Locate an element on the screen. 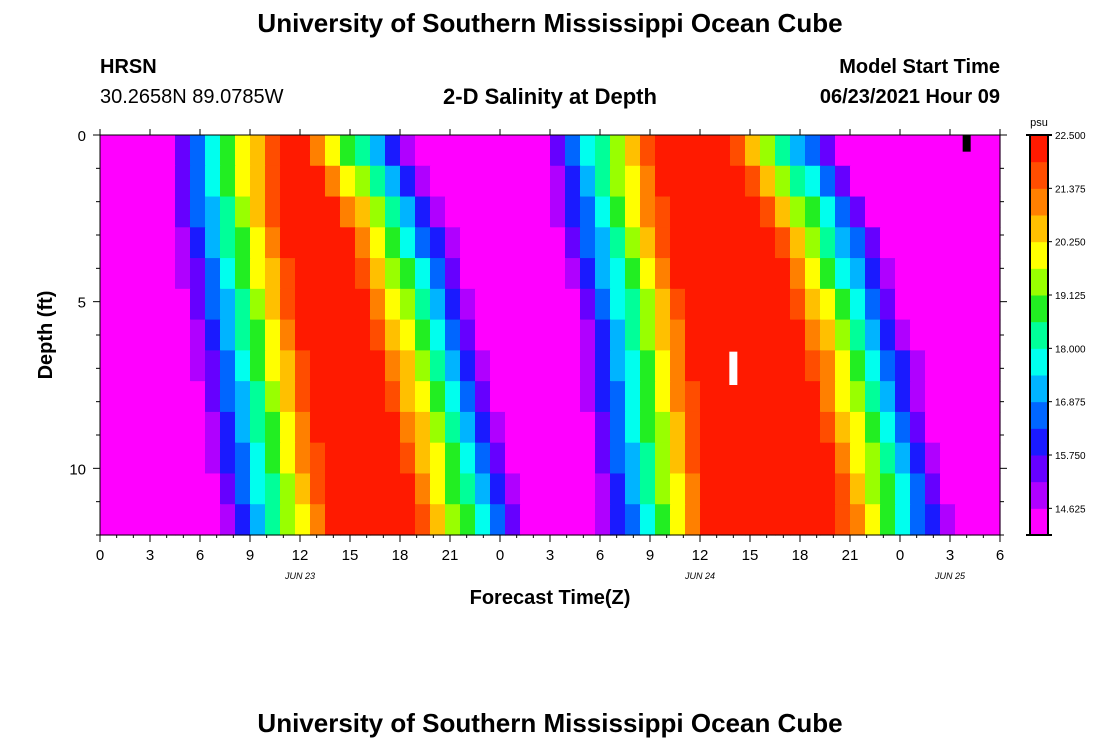 Image resolution: width=1100 pixels, height=750 pixels. colorbar-band is located at coordinates (1039, 495).